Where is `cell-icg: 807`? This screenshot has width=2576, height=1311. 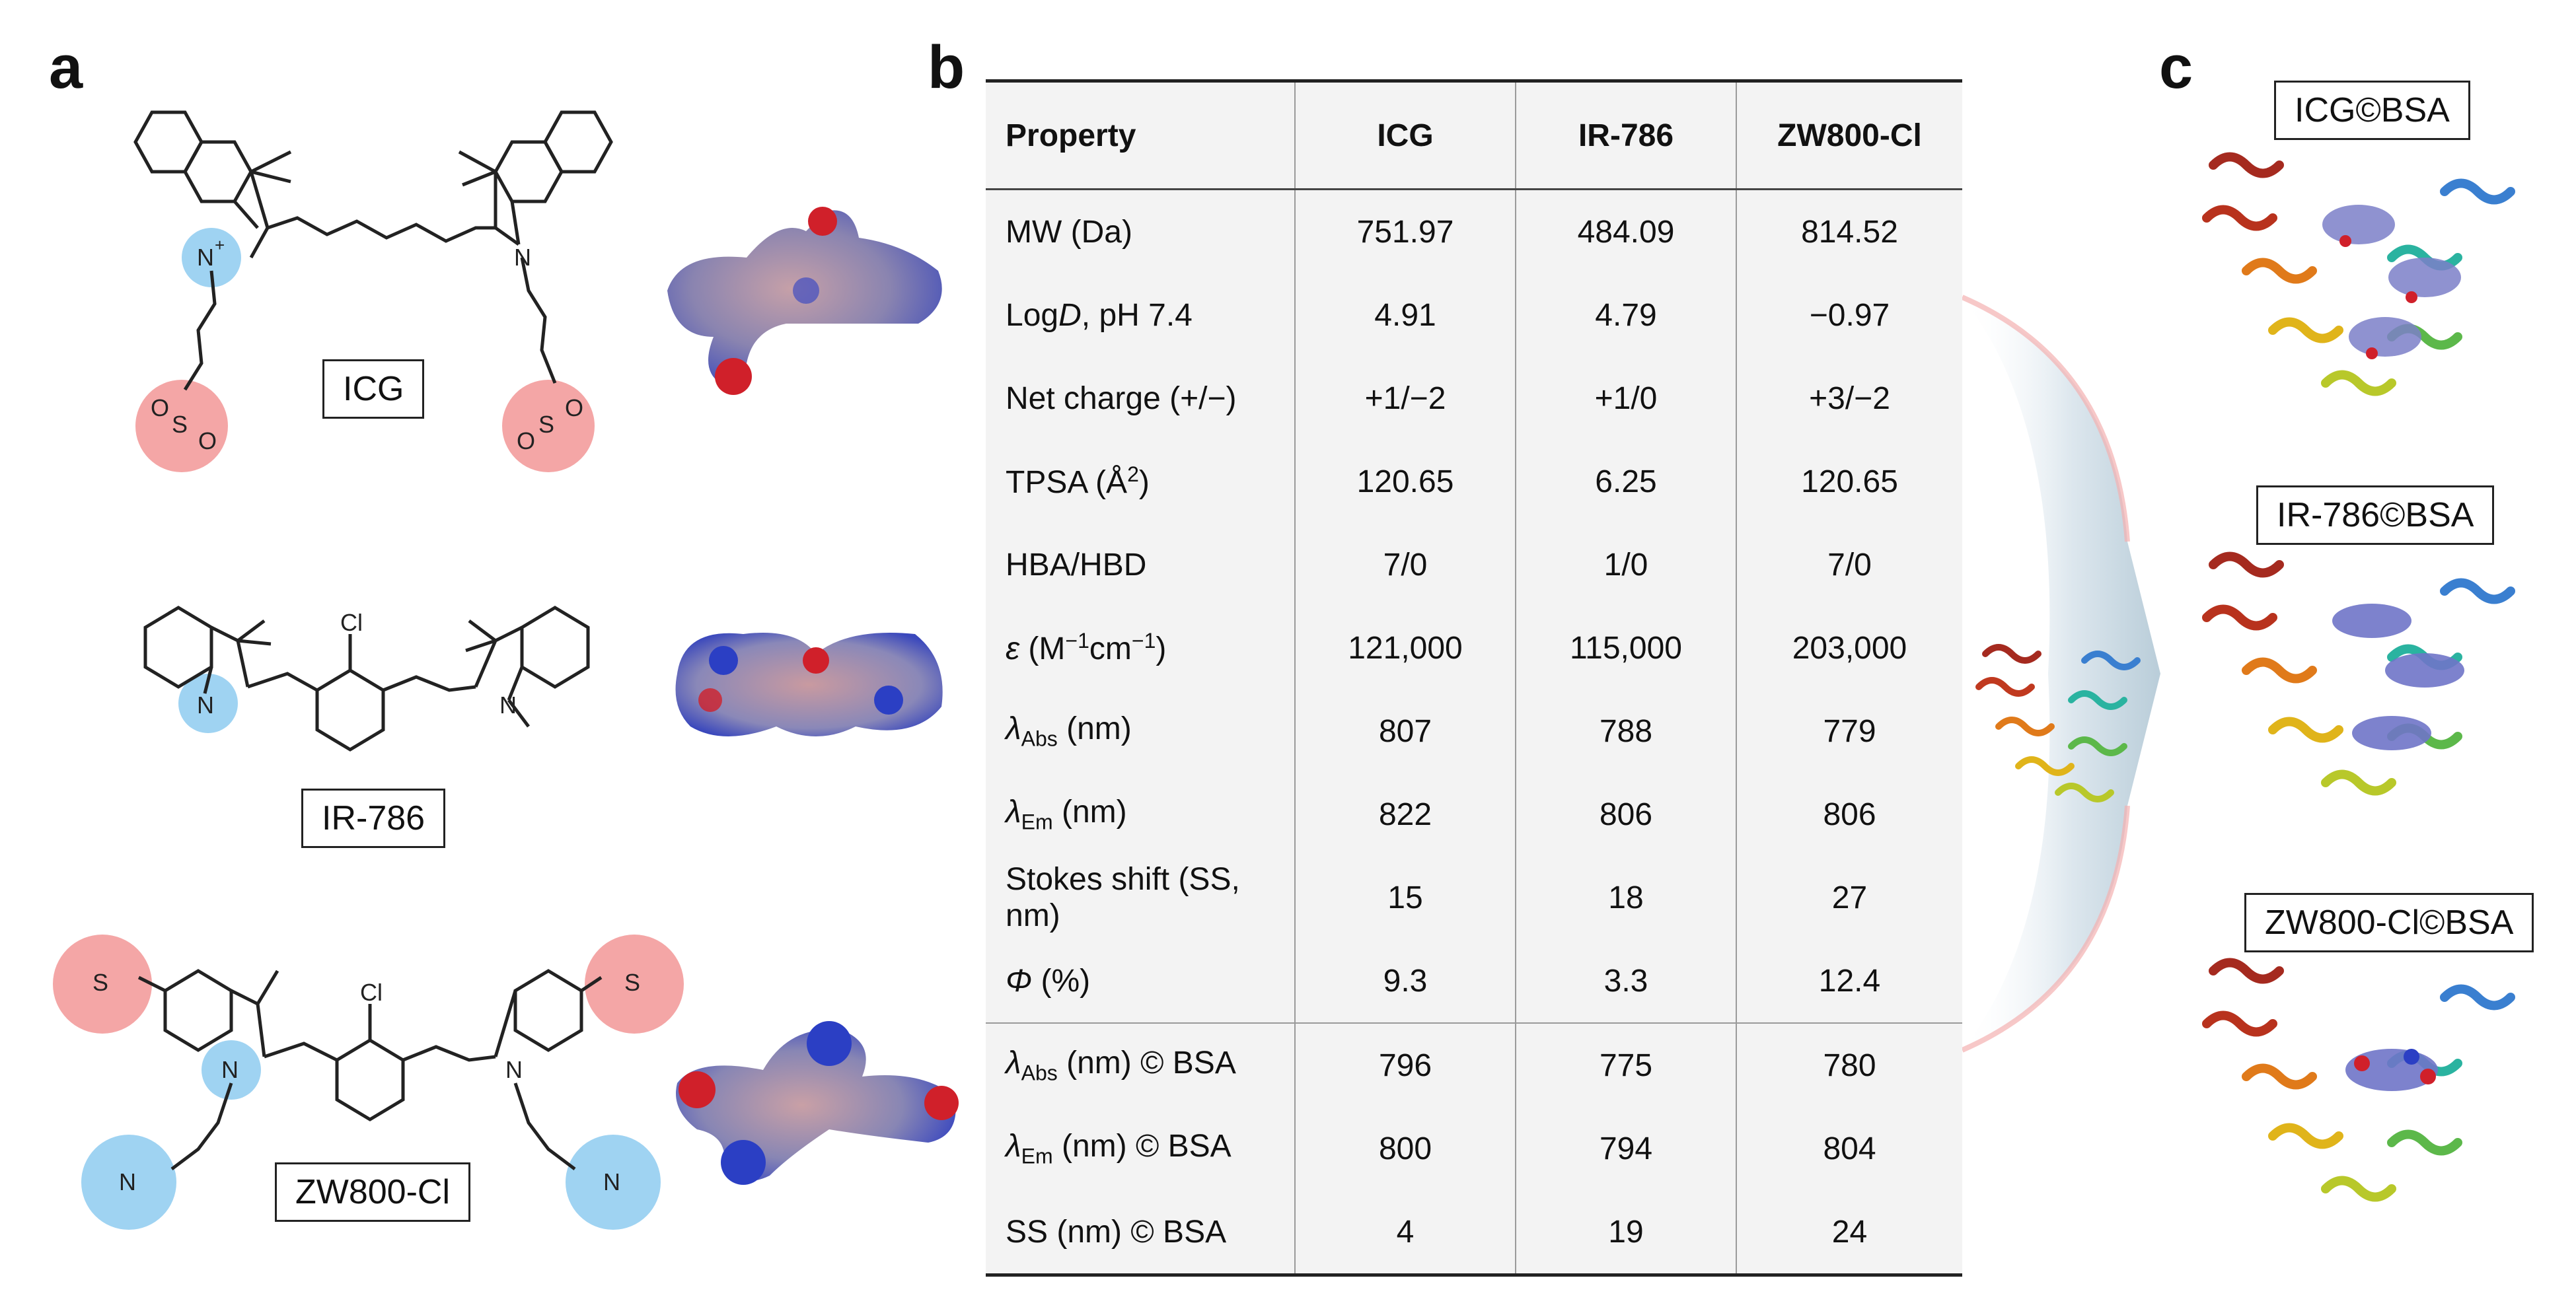 cell-icg: 807 is located at coordinates (1405, 731).